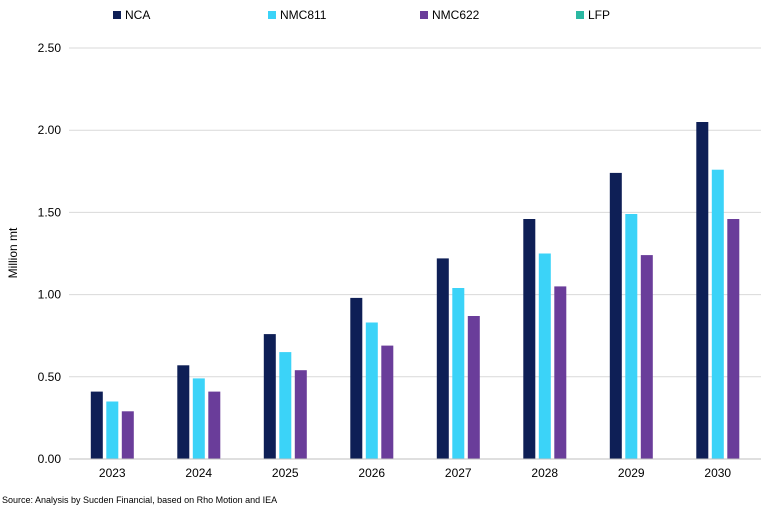 The image size is (770, 516). Describe the element at coordinates (214, 425) in the screenshot. I see `bar-nmc622-2024` at that location.